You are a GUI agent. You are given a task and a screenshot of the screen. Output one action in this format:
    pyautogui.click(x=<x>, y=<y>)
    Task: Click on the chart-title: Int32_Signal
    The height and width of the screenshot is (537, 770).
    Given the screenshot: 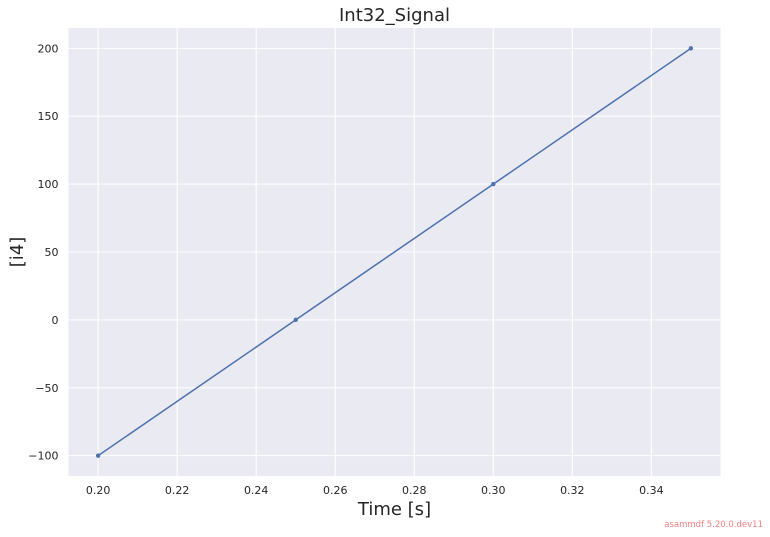 What is the action you would take?
    pyautogui.click(x=394, y=15)
    